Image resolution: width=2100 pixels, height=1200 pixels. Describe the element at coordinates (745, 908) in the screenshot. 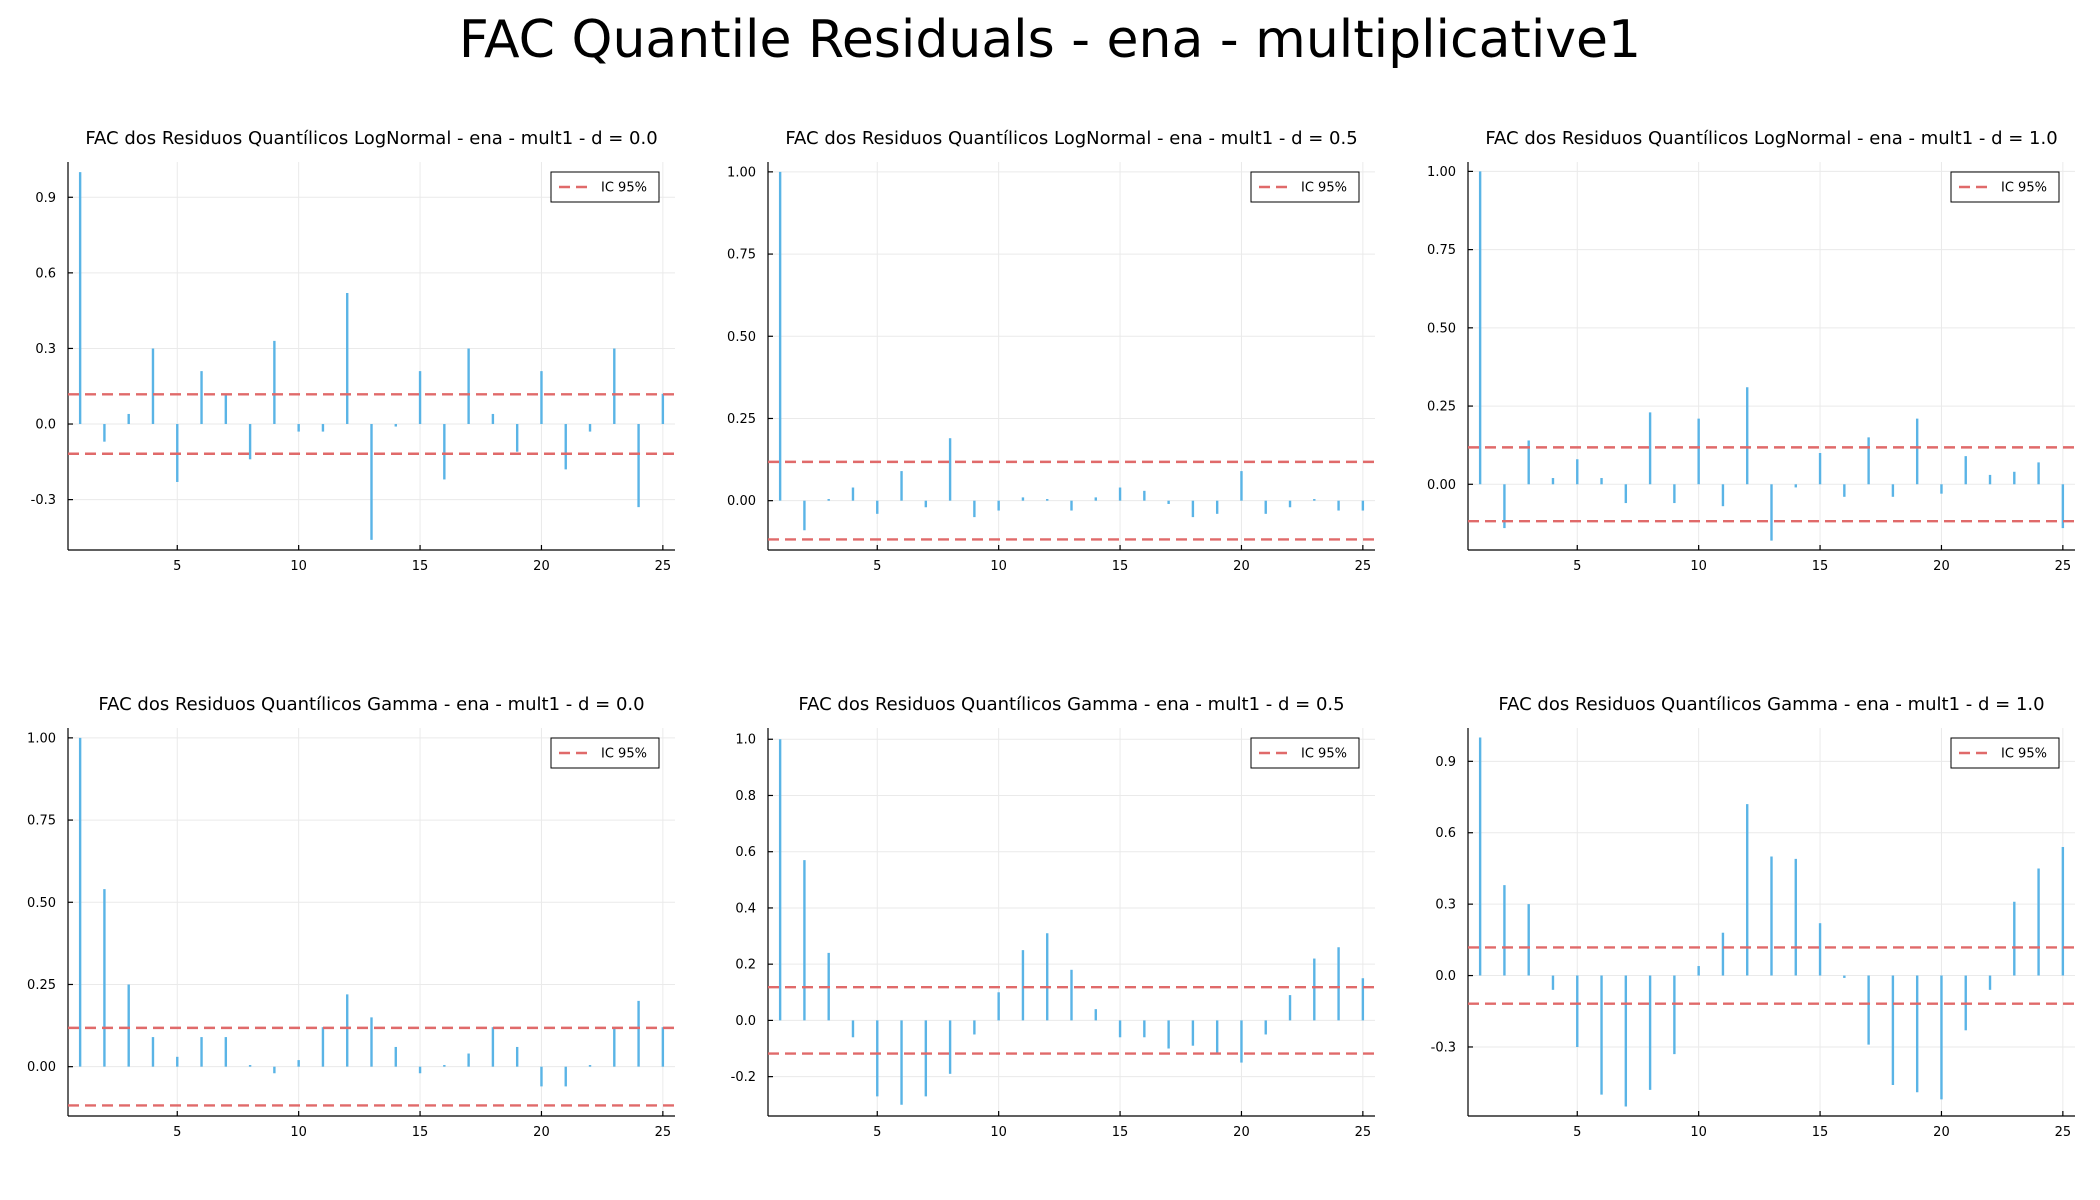

I see `y-tick-label: 0.4` at that location.